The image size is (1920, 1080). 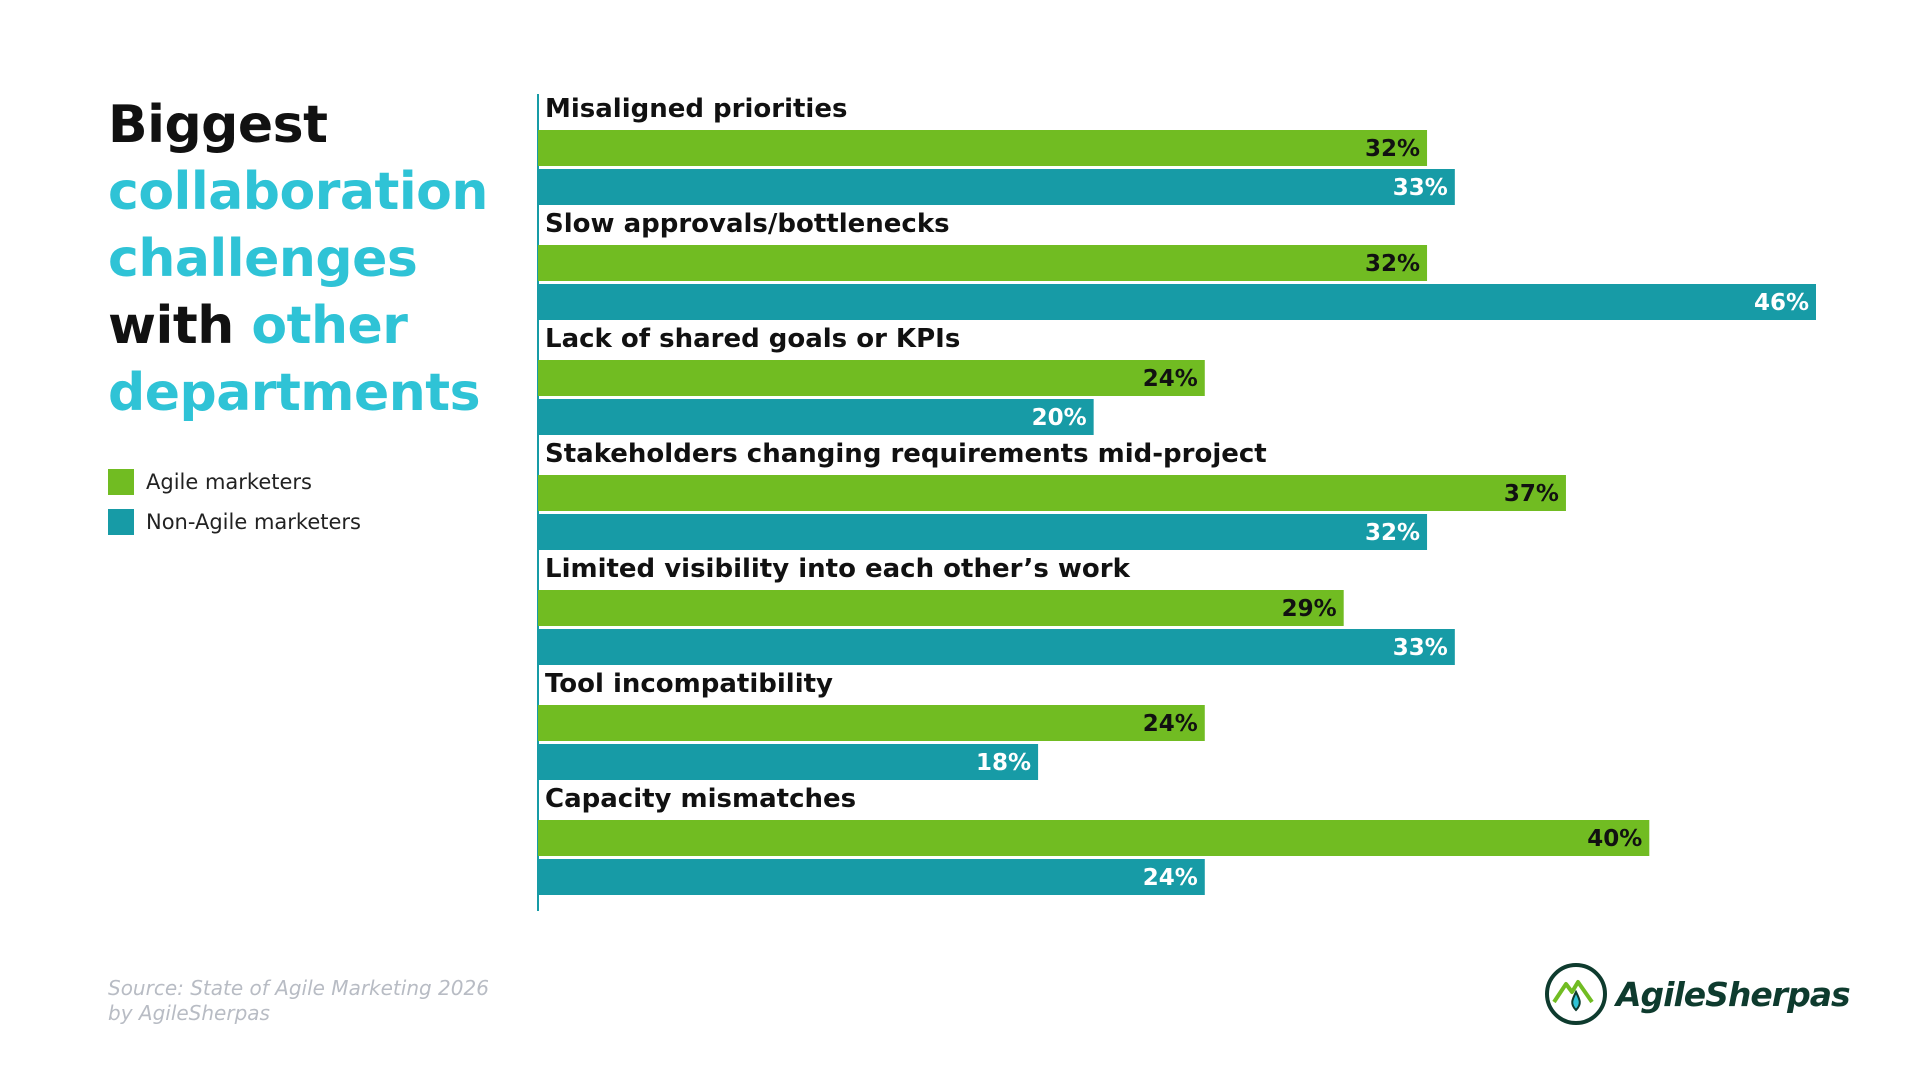 I want to click on legend-item-agile: Agile marketers, so click(x=234, y=482).